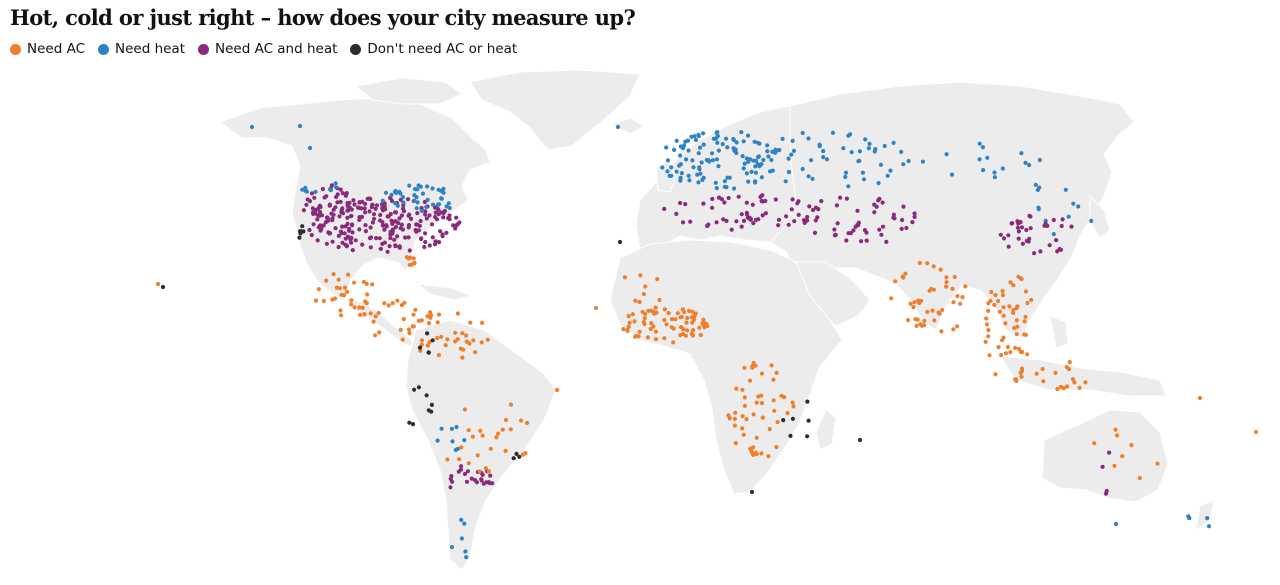 The width and height of the screenshot is (1280, 585). What do you see at coordinates (481, 445) in the screenshot?
I see `south-america-land` at bounding box center [481, 445].